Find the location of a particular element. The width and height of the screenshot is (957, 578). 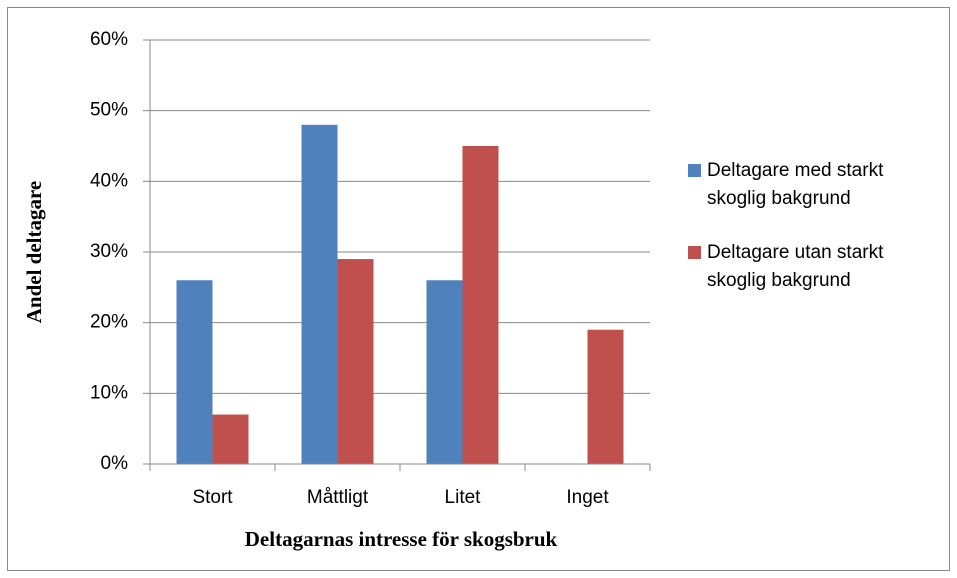

x-tick-label: Inget is located at coordinates (587, 497).